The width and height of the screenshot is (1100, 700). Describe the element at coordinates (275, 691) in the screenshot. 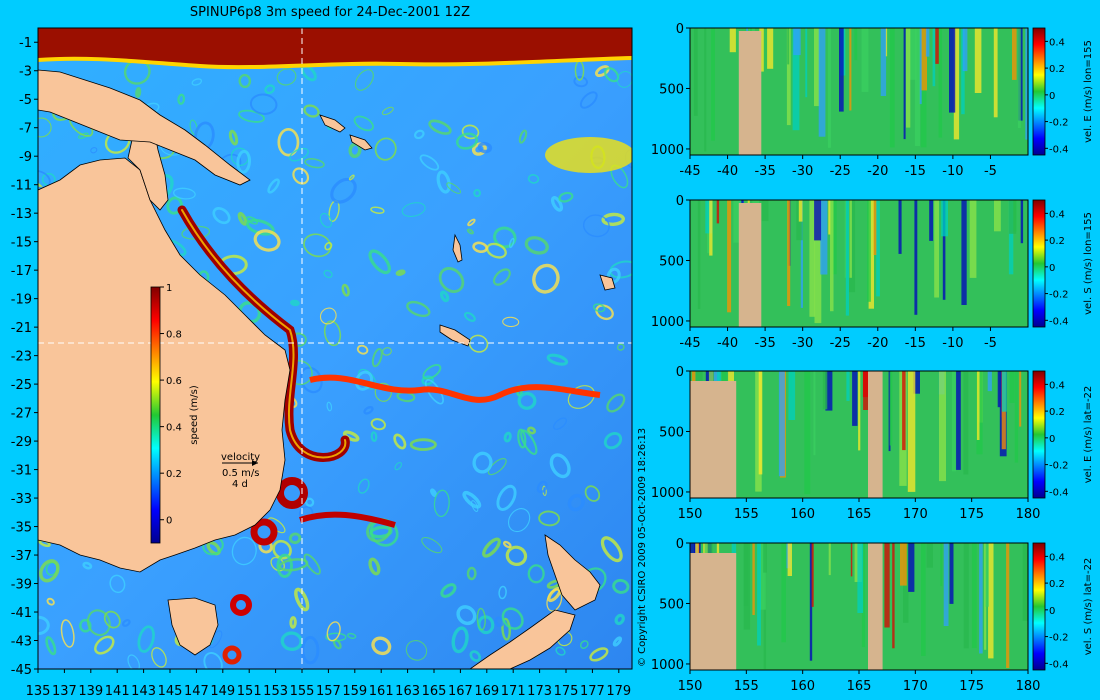

I see `map-x-tick-label: 153` at that location.